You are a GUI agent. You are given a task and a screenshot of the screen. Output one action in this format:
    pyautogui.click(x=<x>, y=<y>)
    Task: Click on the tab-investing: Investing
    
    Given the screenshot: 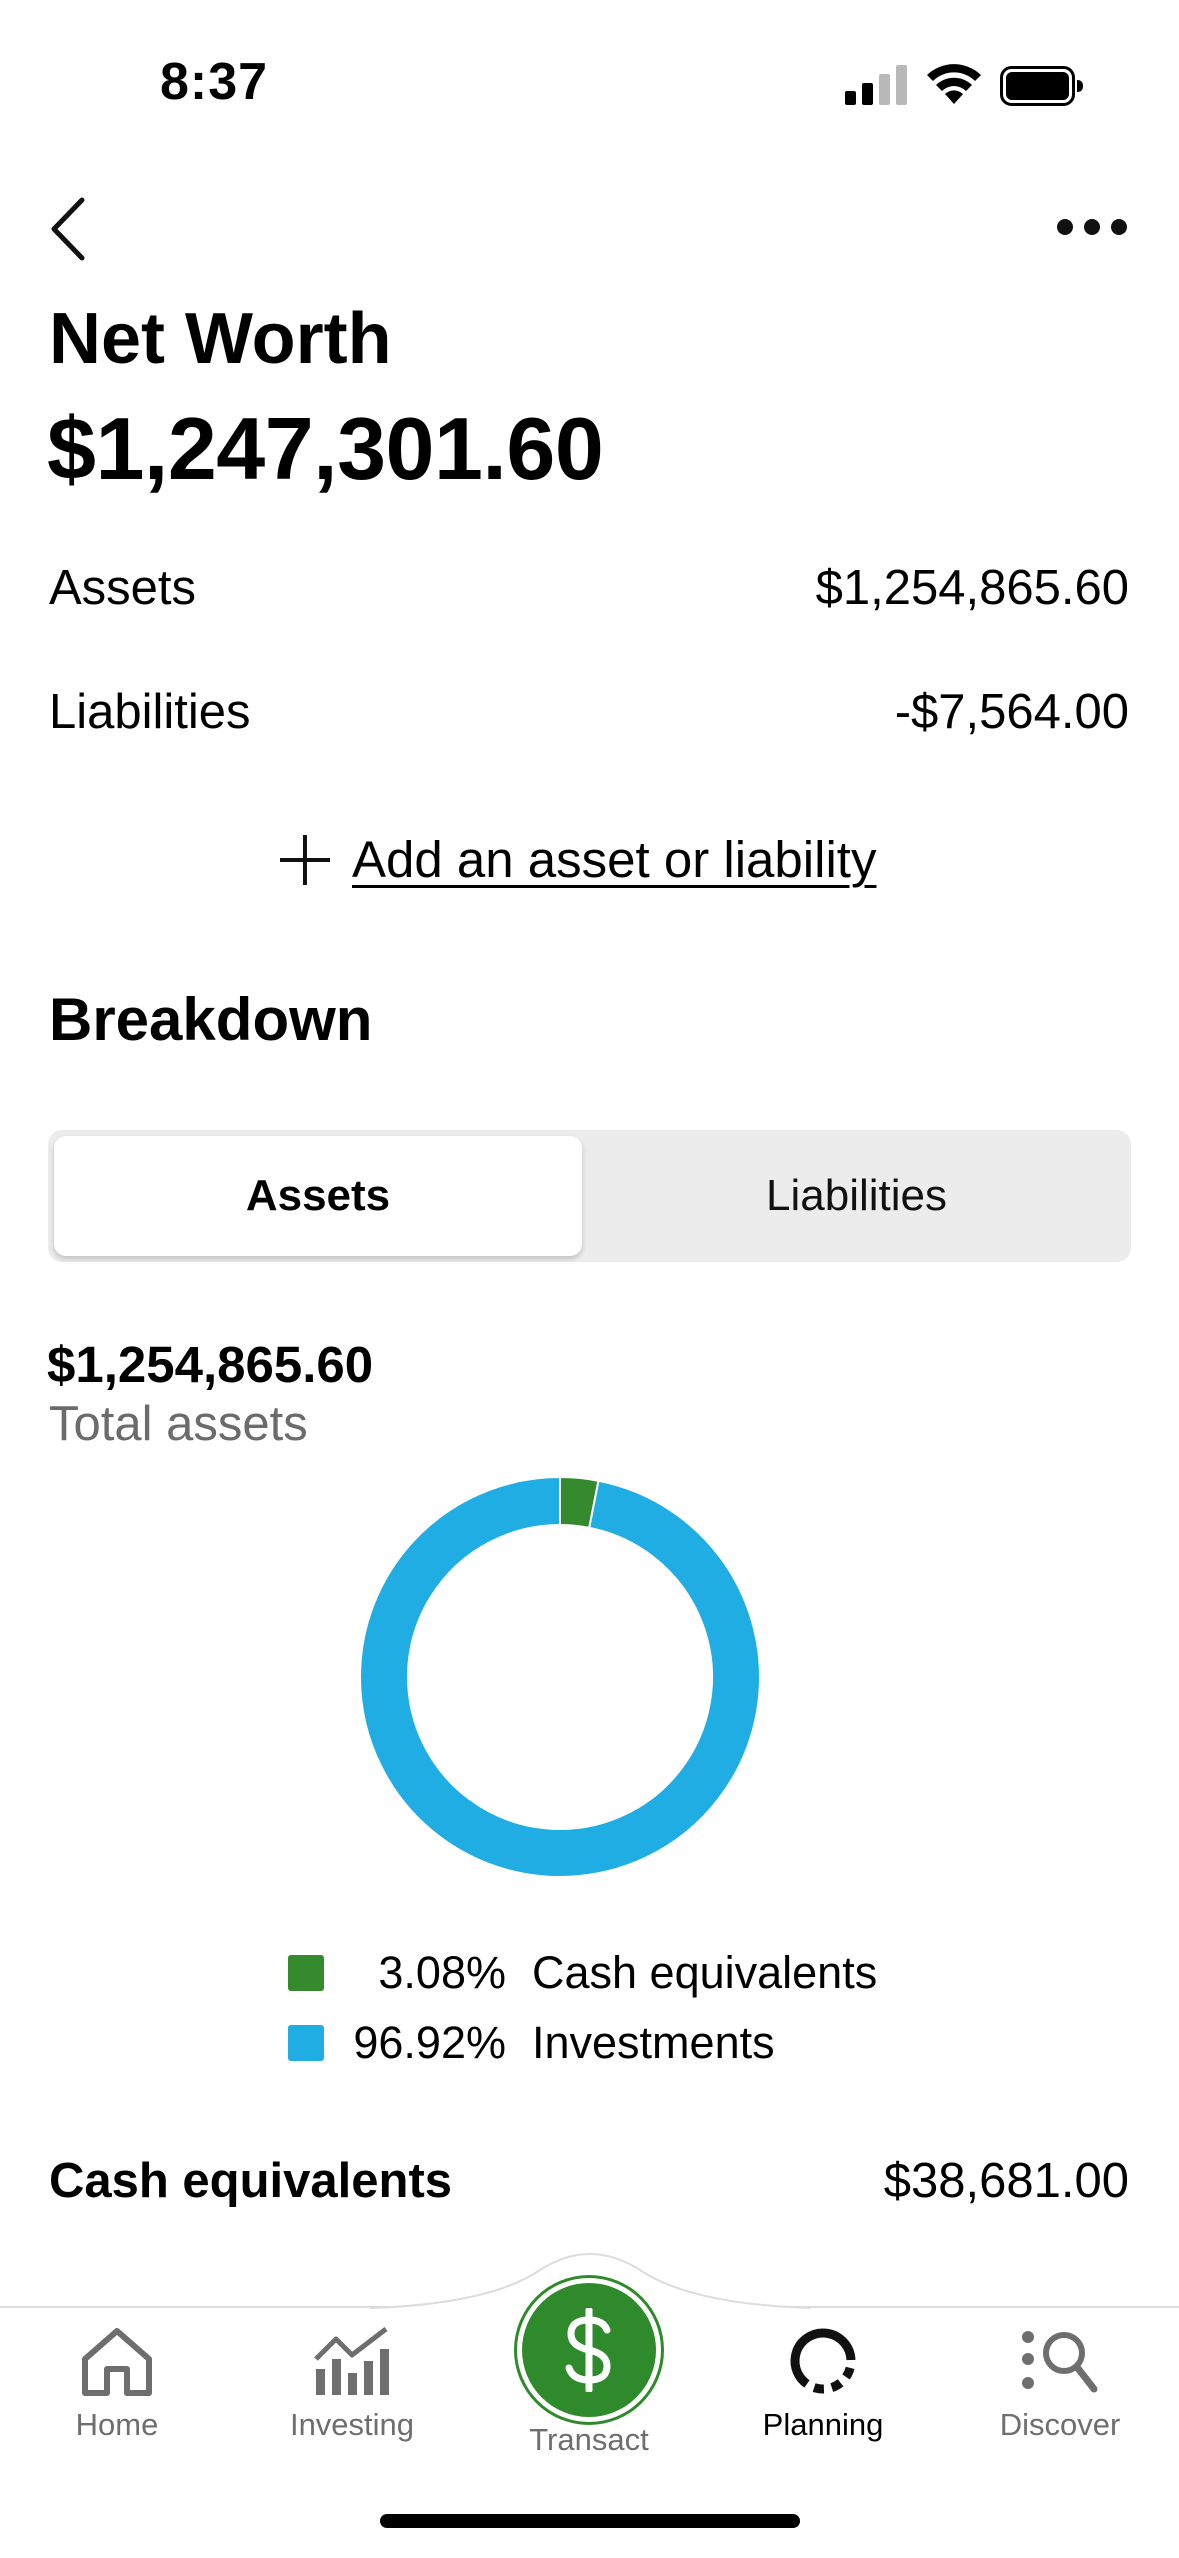 What is the action you would take?
    pyautogui.click(x=352, y=2384)
    